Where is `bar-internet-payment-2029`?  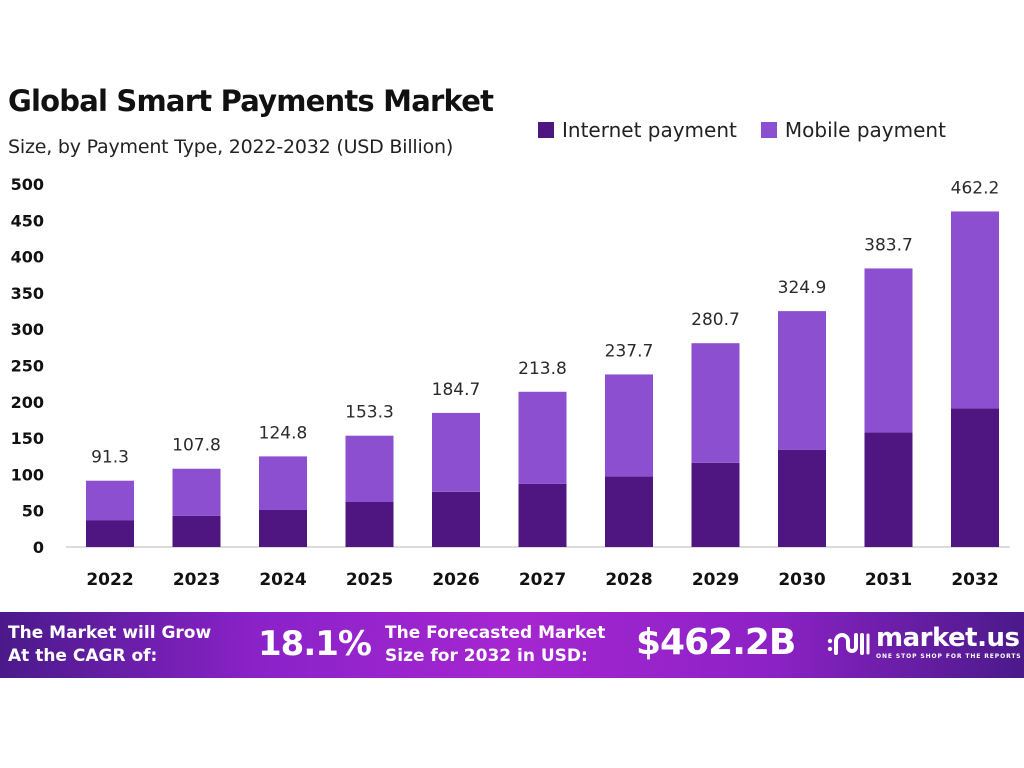
bar-internet-payment-2029 is located at coordinates (715, 504).